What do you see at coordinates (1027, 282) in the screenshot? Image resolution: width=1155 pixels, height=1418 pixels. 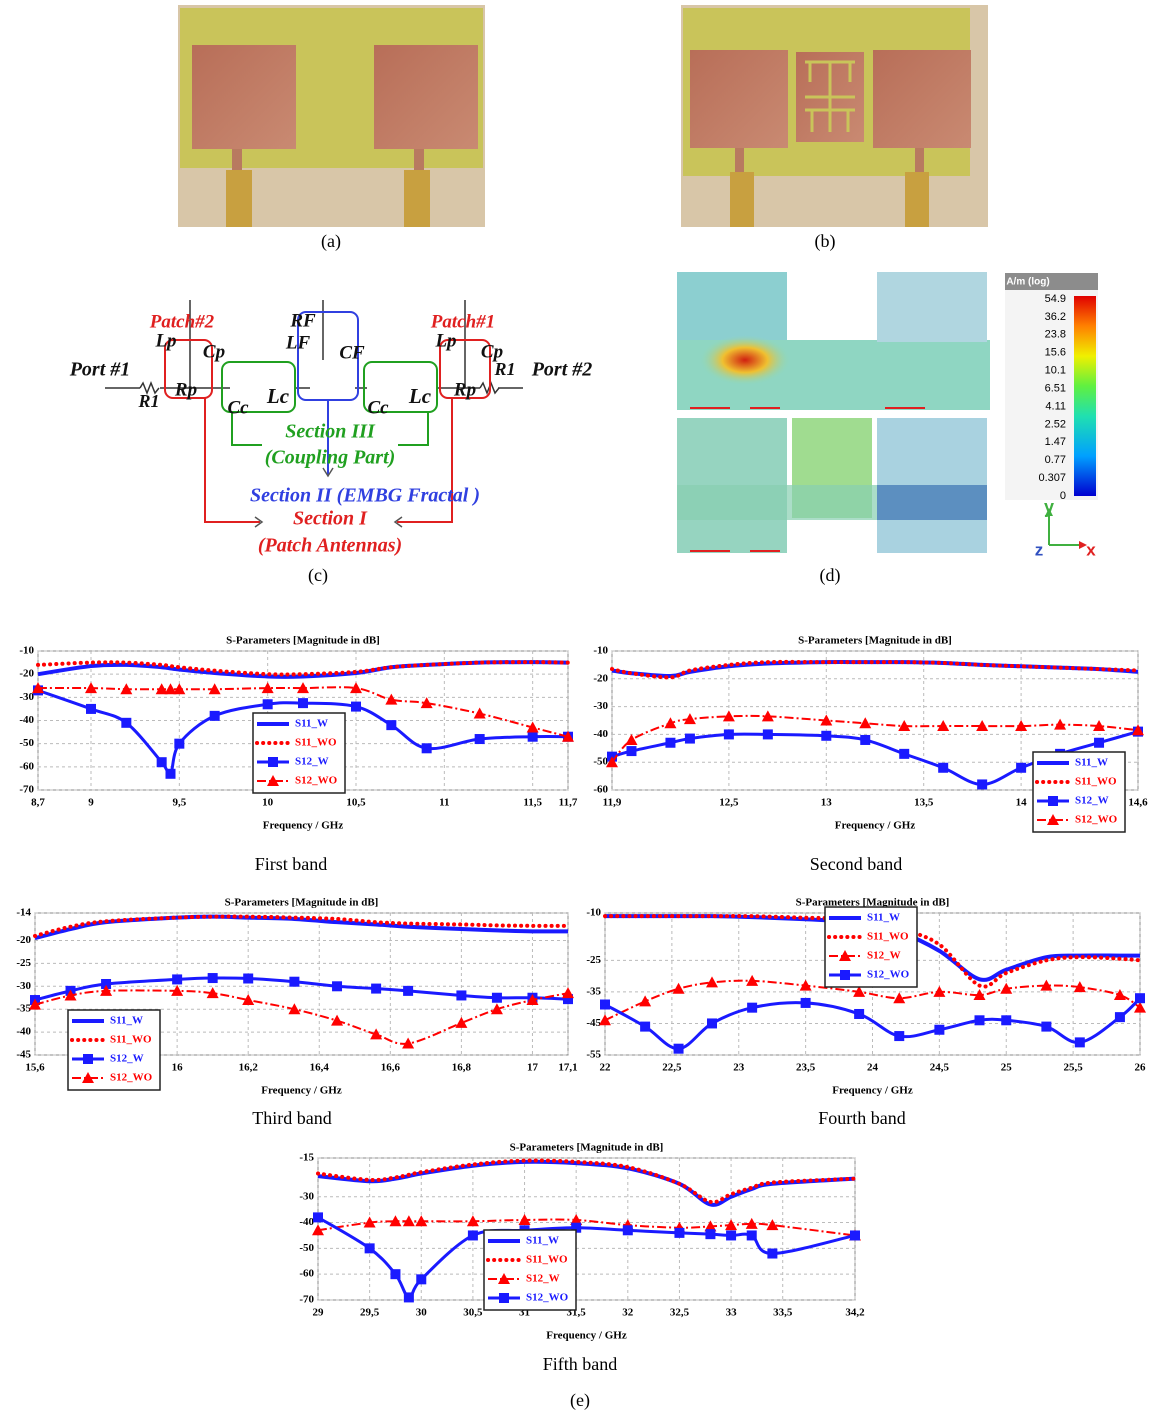 I see `colorbar-title: A/m (log)` at bounding box center [1027, 282].